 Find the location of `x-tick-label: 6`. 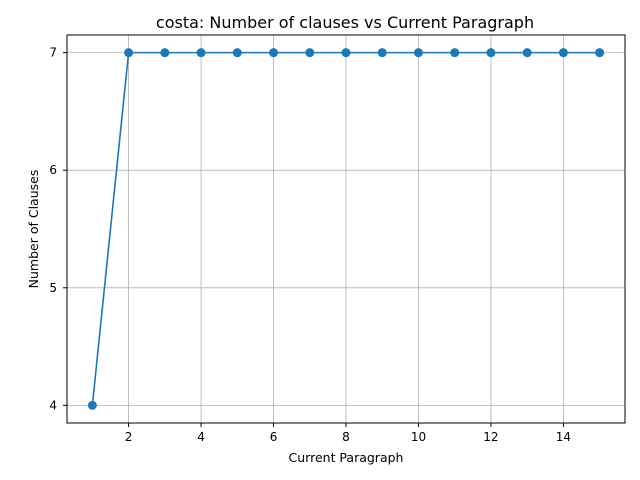

x-tick-label: 6 is located at coordinates (274, 437).